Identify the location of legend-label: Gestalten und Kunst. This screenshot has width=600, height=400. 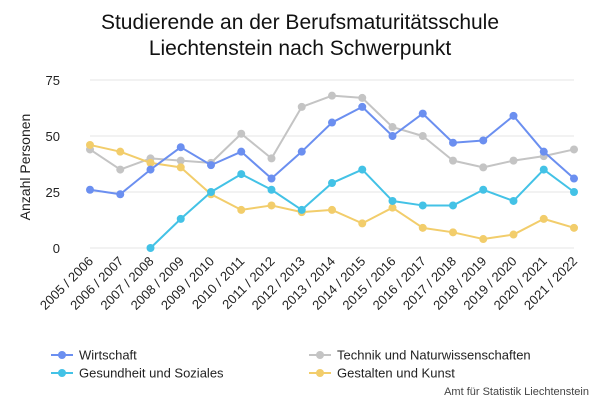
(396, 373).